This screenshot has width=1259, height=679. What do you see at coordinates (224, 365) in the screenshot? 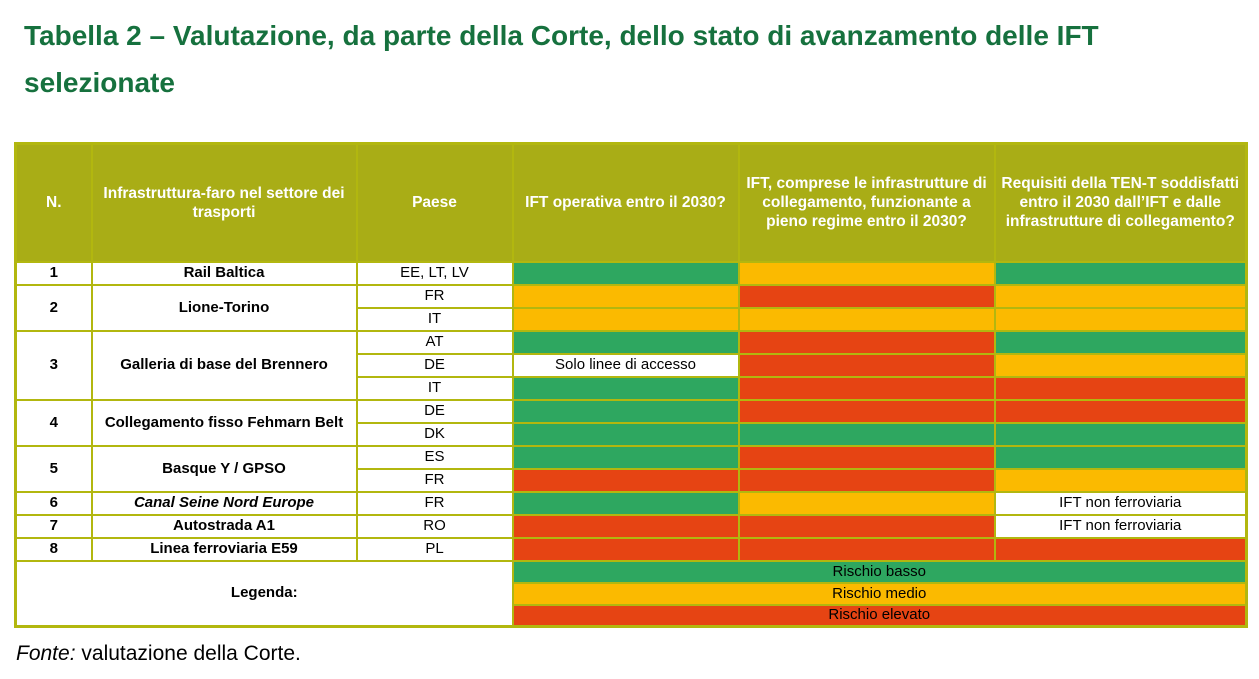
I see `infrastructure-name-cell: Galleria di base del Brennero` at bounding box center [224, 365].